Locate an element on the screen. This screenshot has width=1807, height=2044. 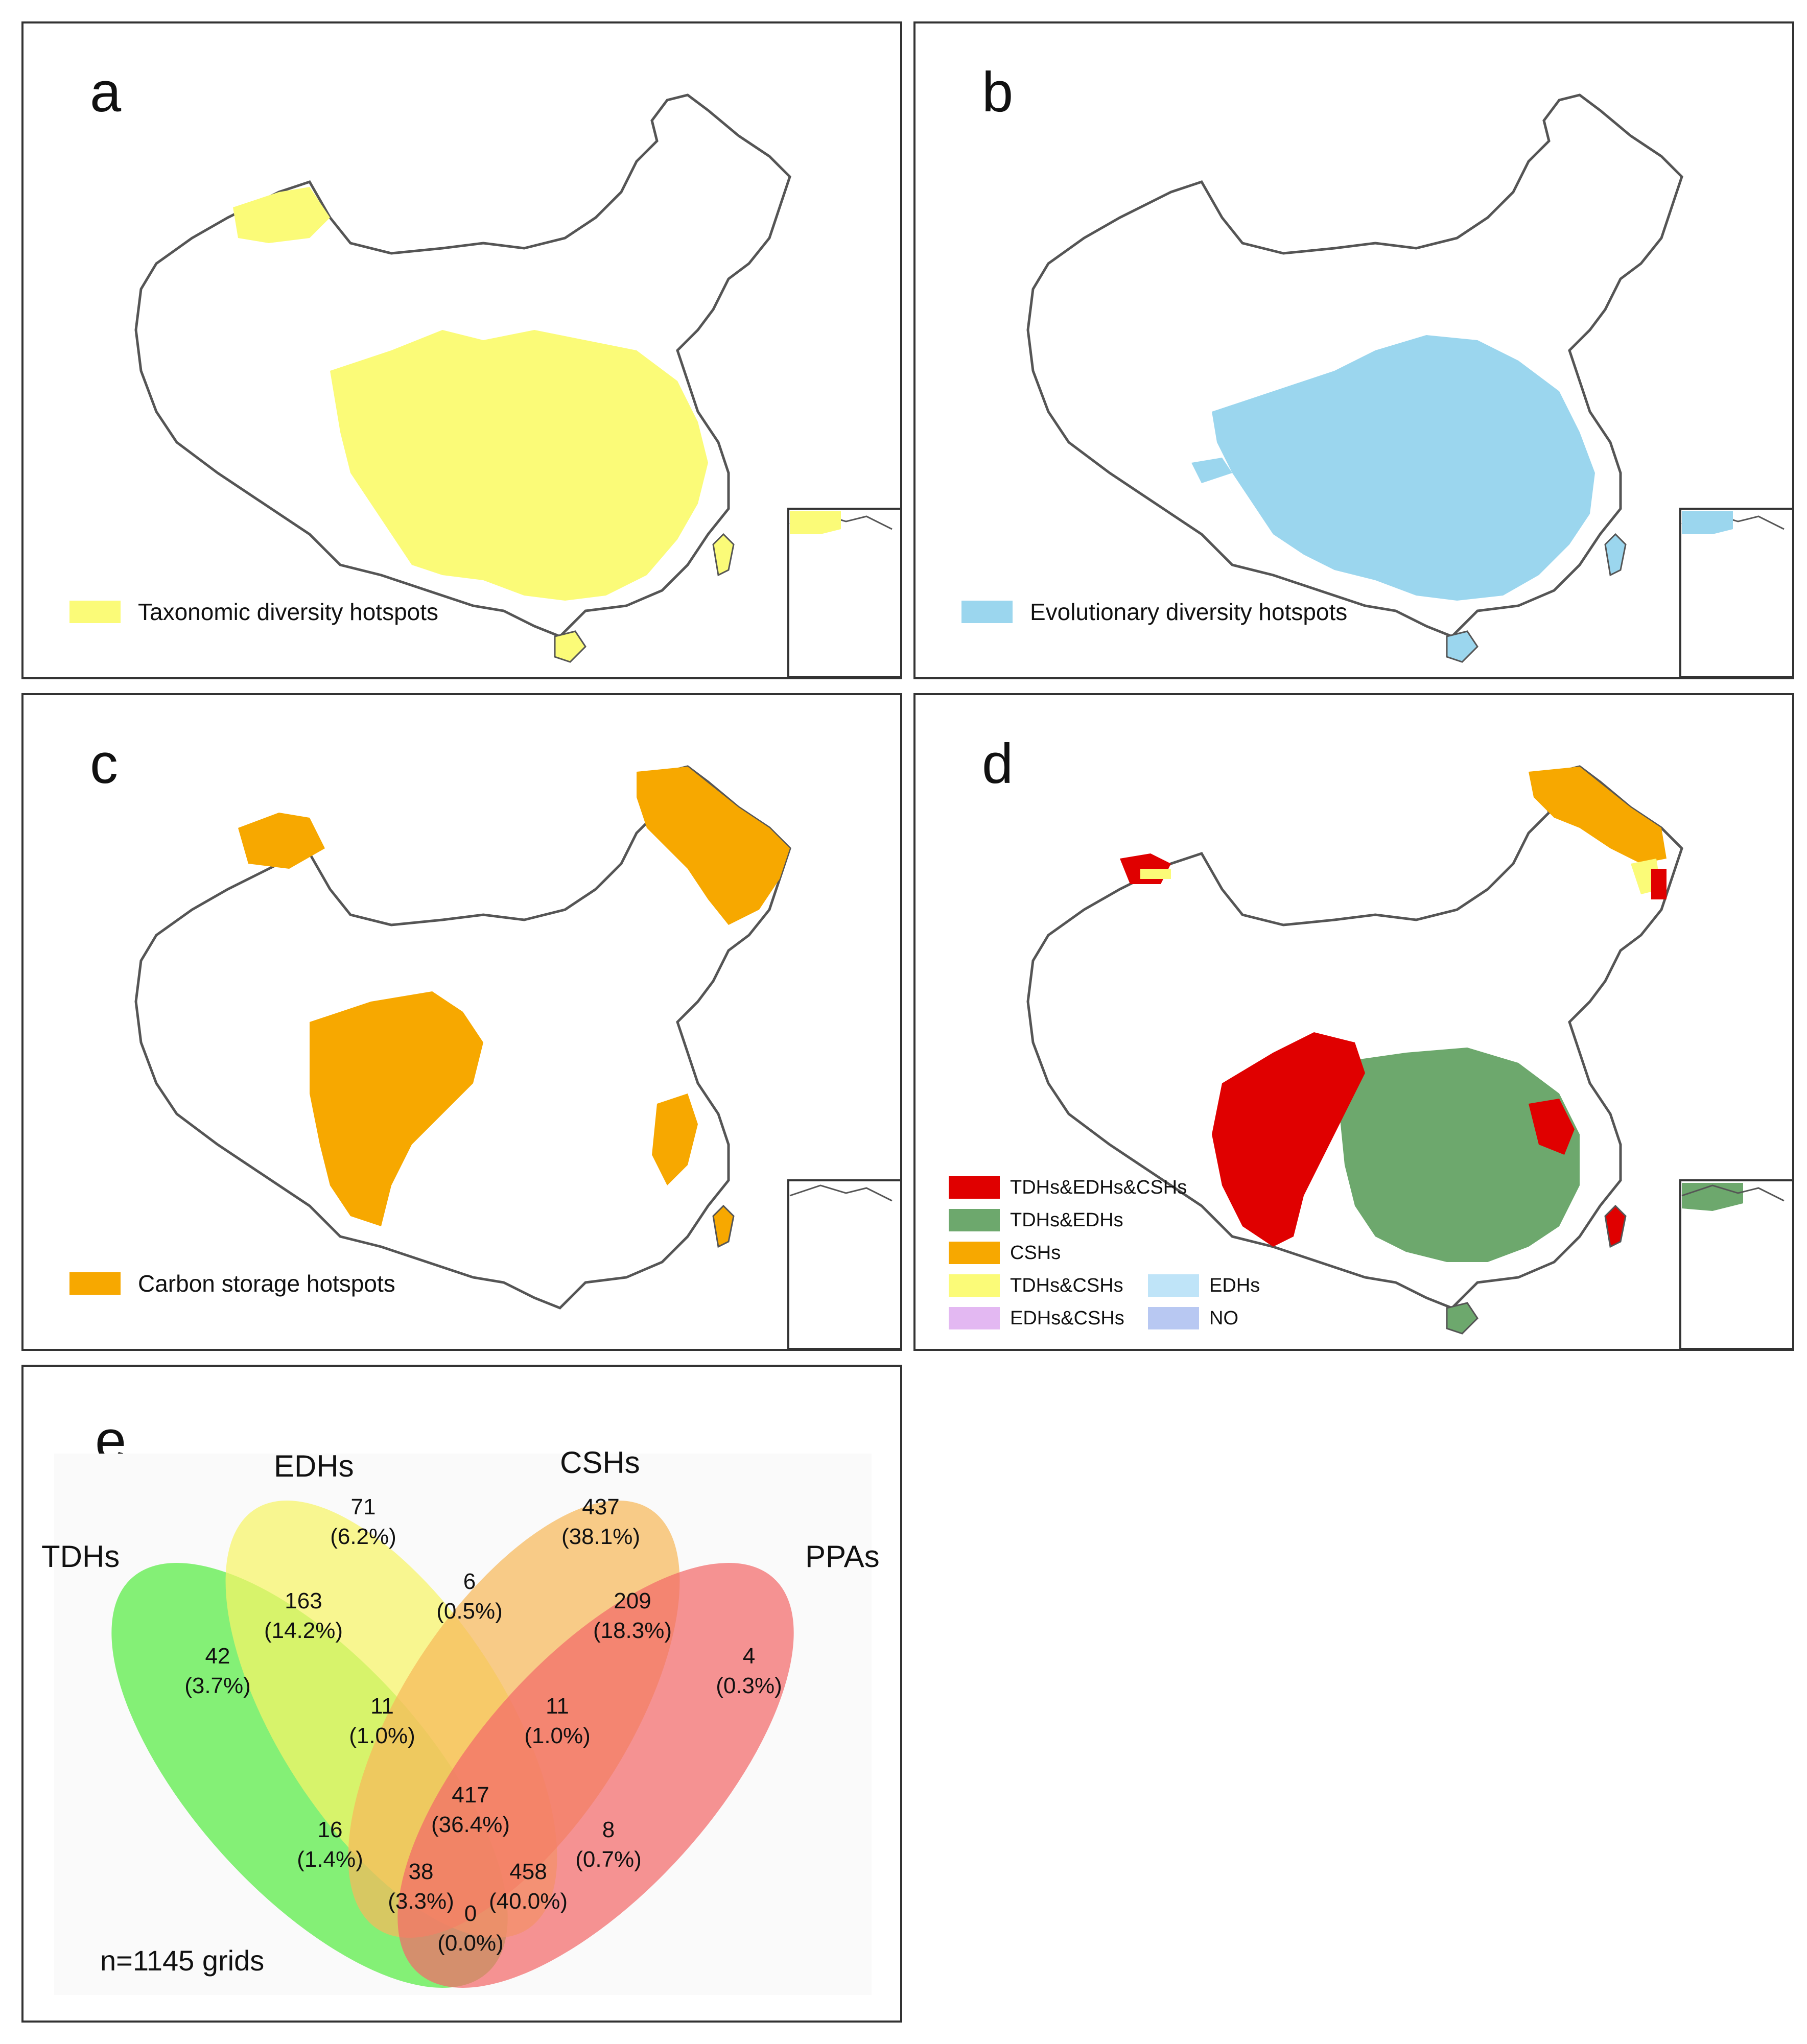
venn-label-cshs: CSHs is located at coordinates (600, 1462).